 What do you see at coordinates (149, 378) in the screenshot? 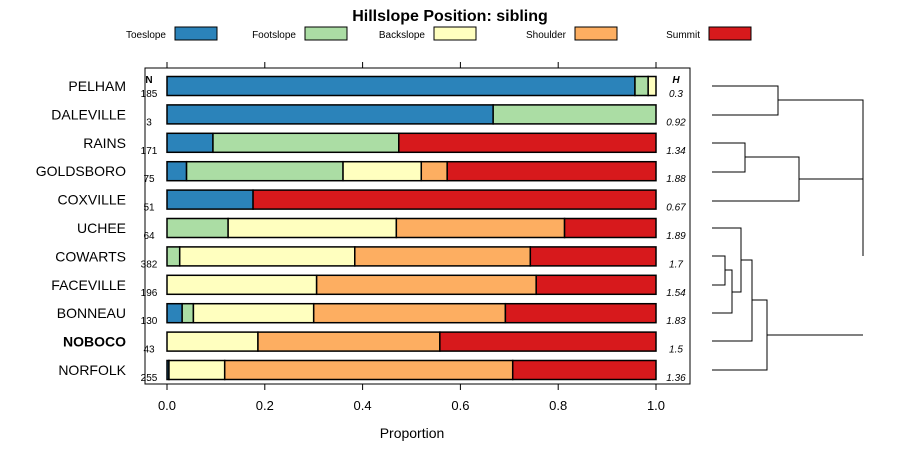
I see `n-value: 255` at bounding box center [149, 378].